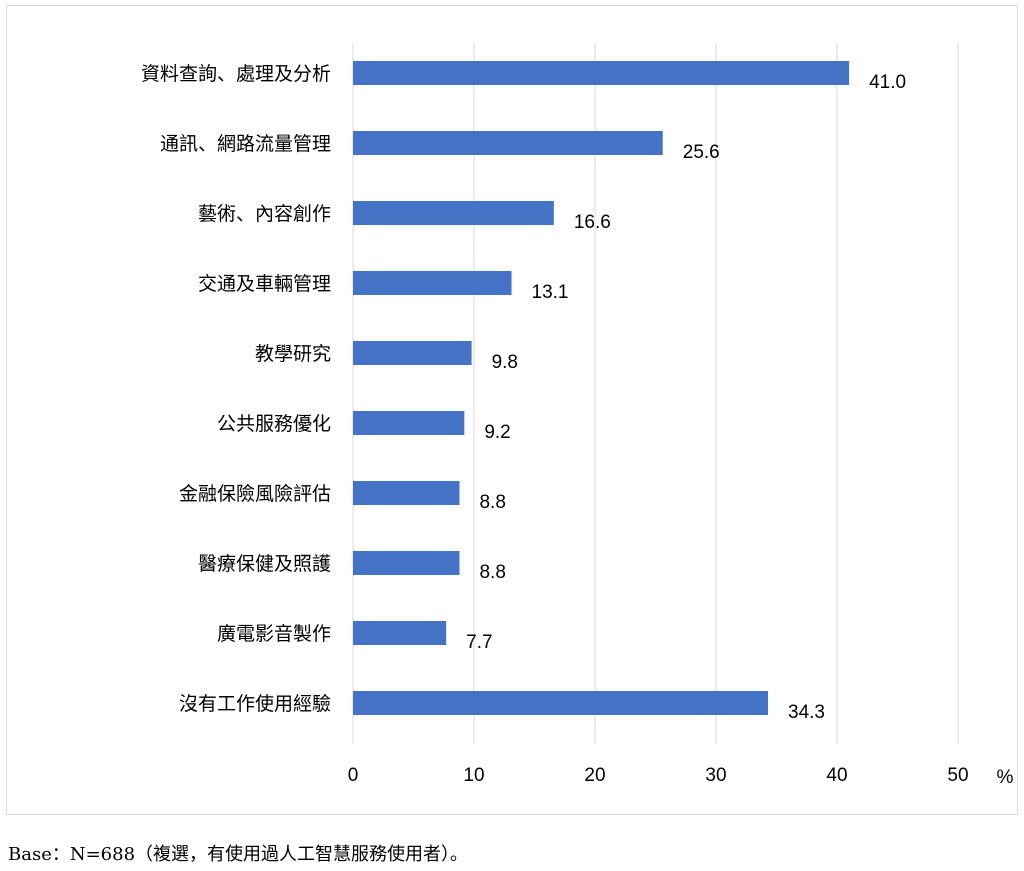 The image size is (1024, 871). I want to click on category-label: 公共服務優化, so click(274, 424).